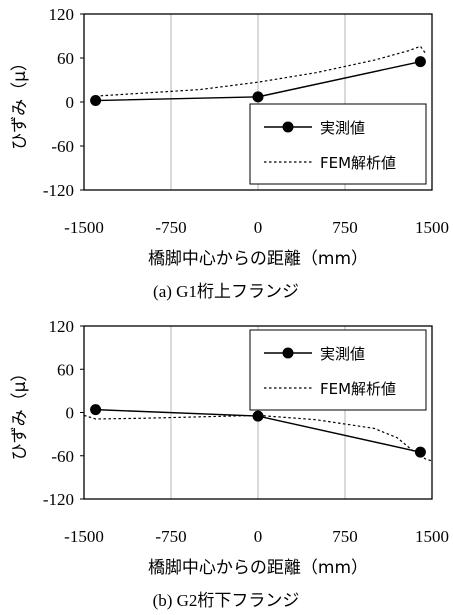  I want to click on chart-caption: (a) G1桁上フランジ, so click(226, 291).